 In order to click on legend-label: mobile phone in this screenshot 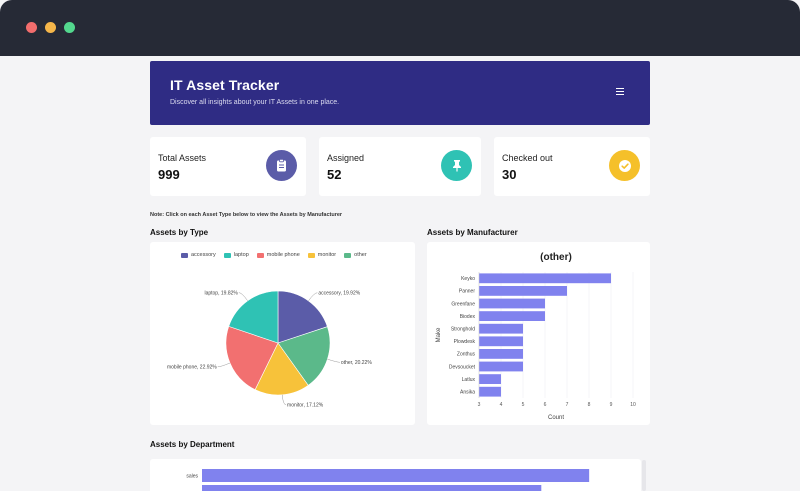, I will do `click(283, 255)`.